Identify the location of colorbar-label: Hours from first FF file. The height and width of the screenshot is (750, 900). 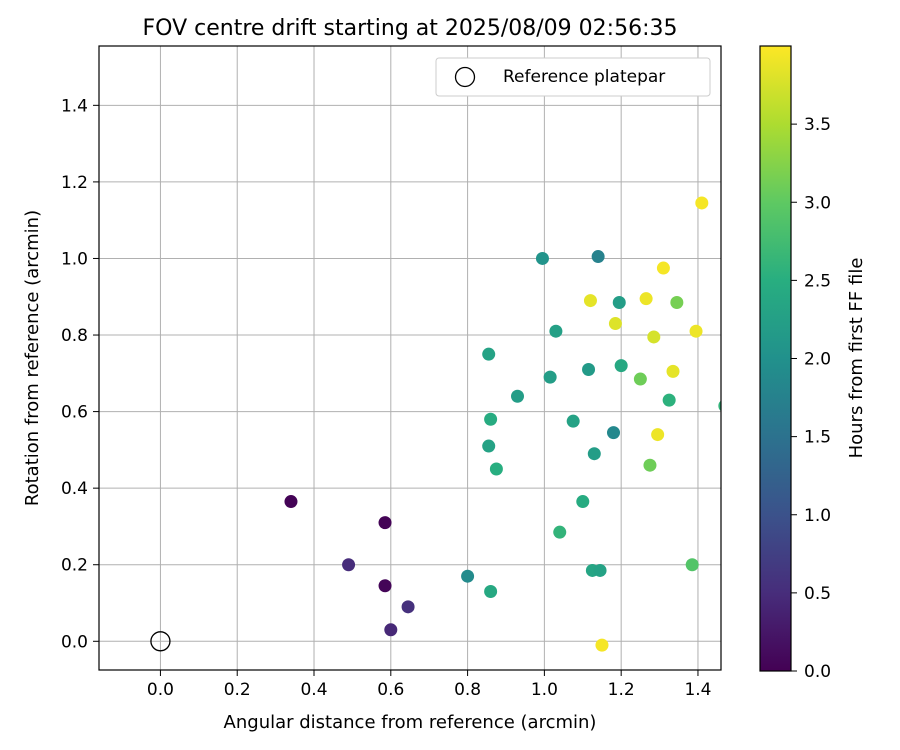
(856, 358).